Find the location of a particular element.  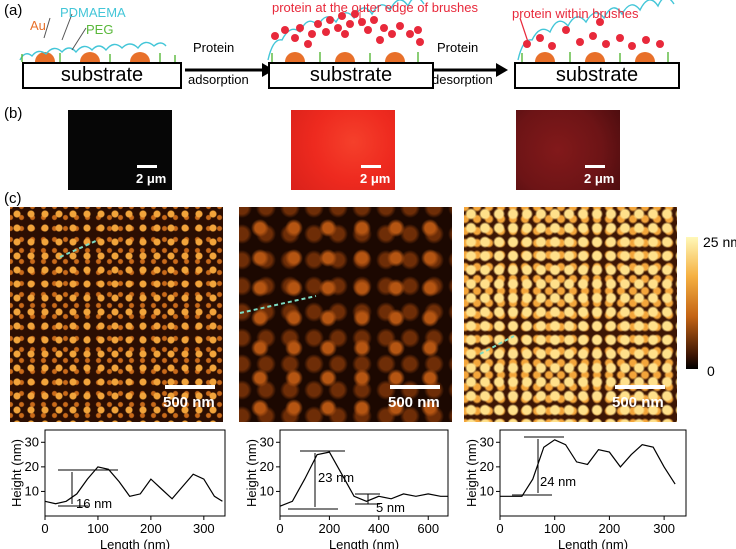

scalebar-b1 is located at coordinates (147, 166).